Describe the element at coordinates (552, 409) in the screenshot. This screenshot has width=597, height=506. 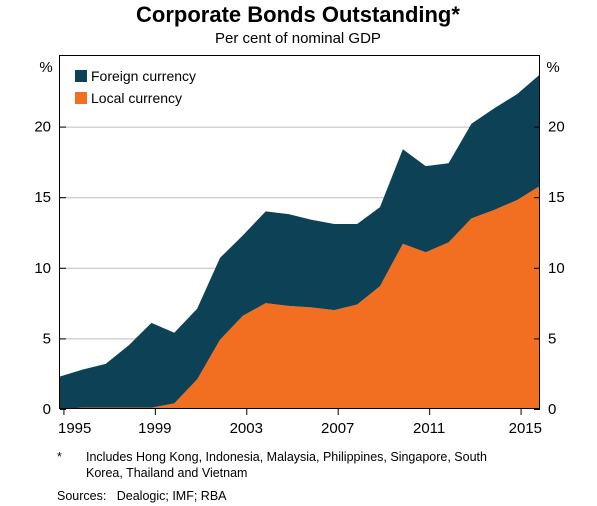
I see `y-tick-label-right-0: 0` at that location.